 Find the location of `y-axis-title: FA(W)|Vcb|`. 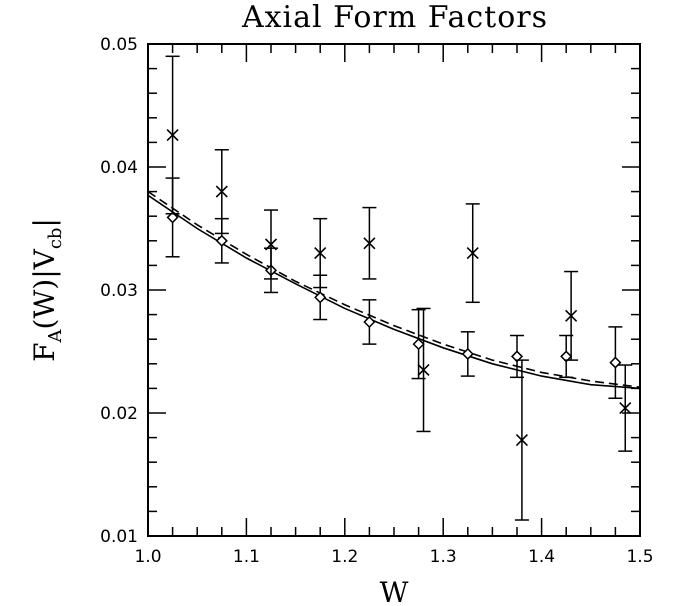

y-axis-title: FA(W)|Vcb| is located at coordinates (47, 290).